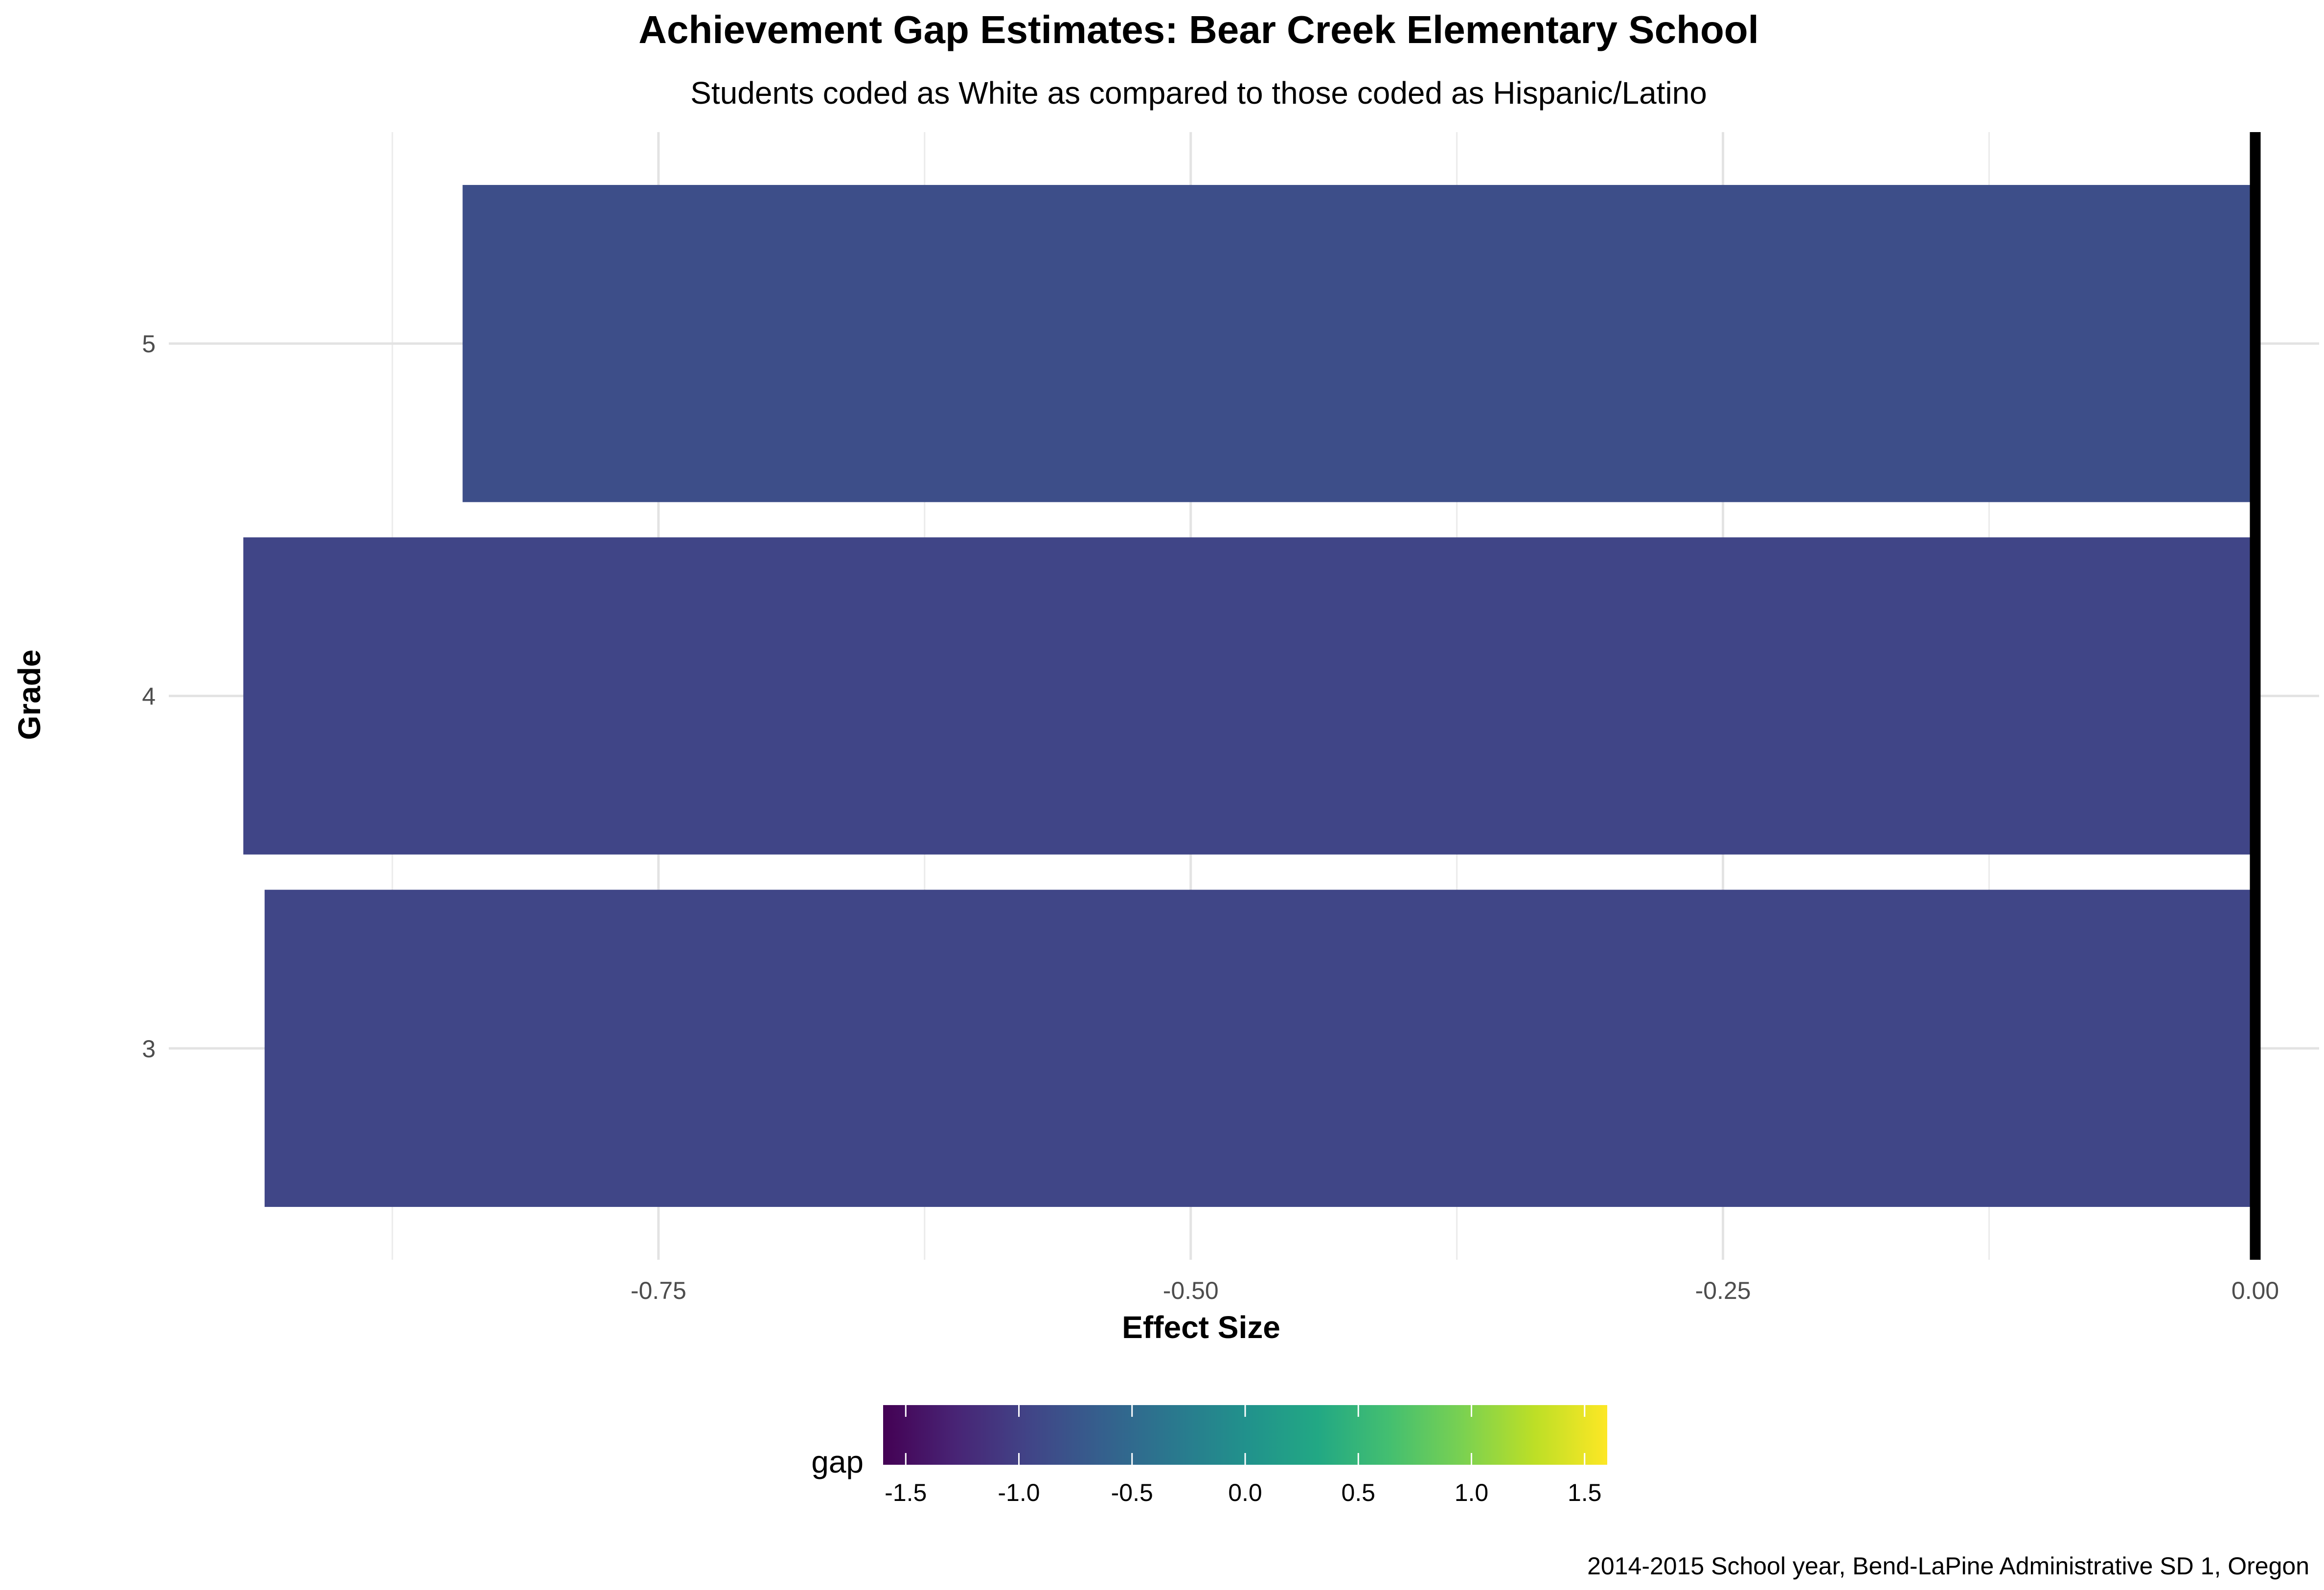 The width and height of the screenshot is (2324, 1590). I want to click on y-tick-labels: 3 4 5, so click(149, 697).